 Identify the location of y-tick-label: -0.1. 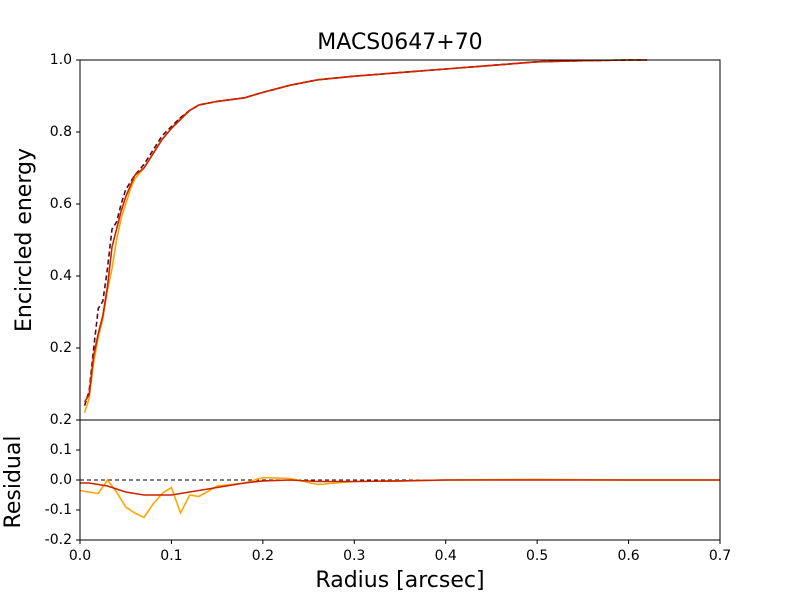
(58, 510).